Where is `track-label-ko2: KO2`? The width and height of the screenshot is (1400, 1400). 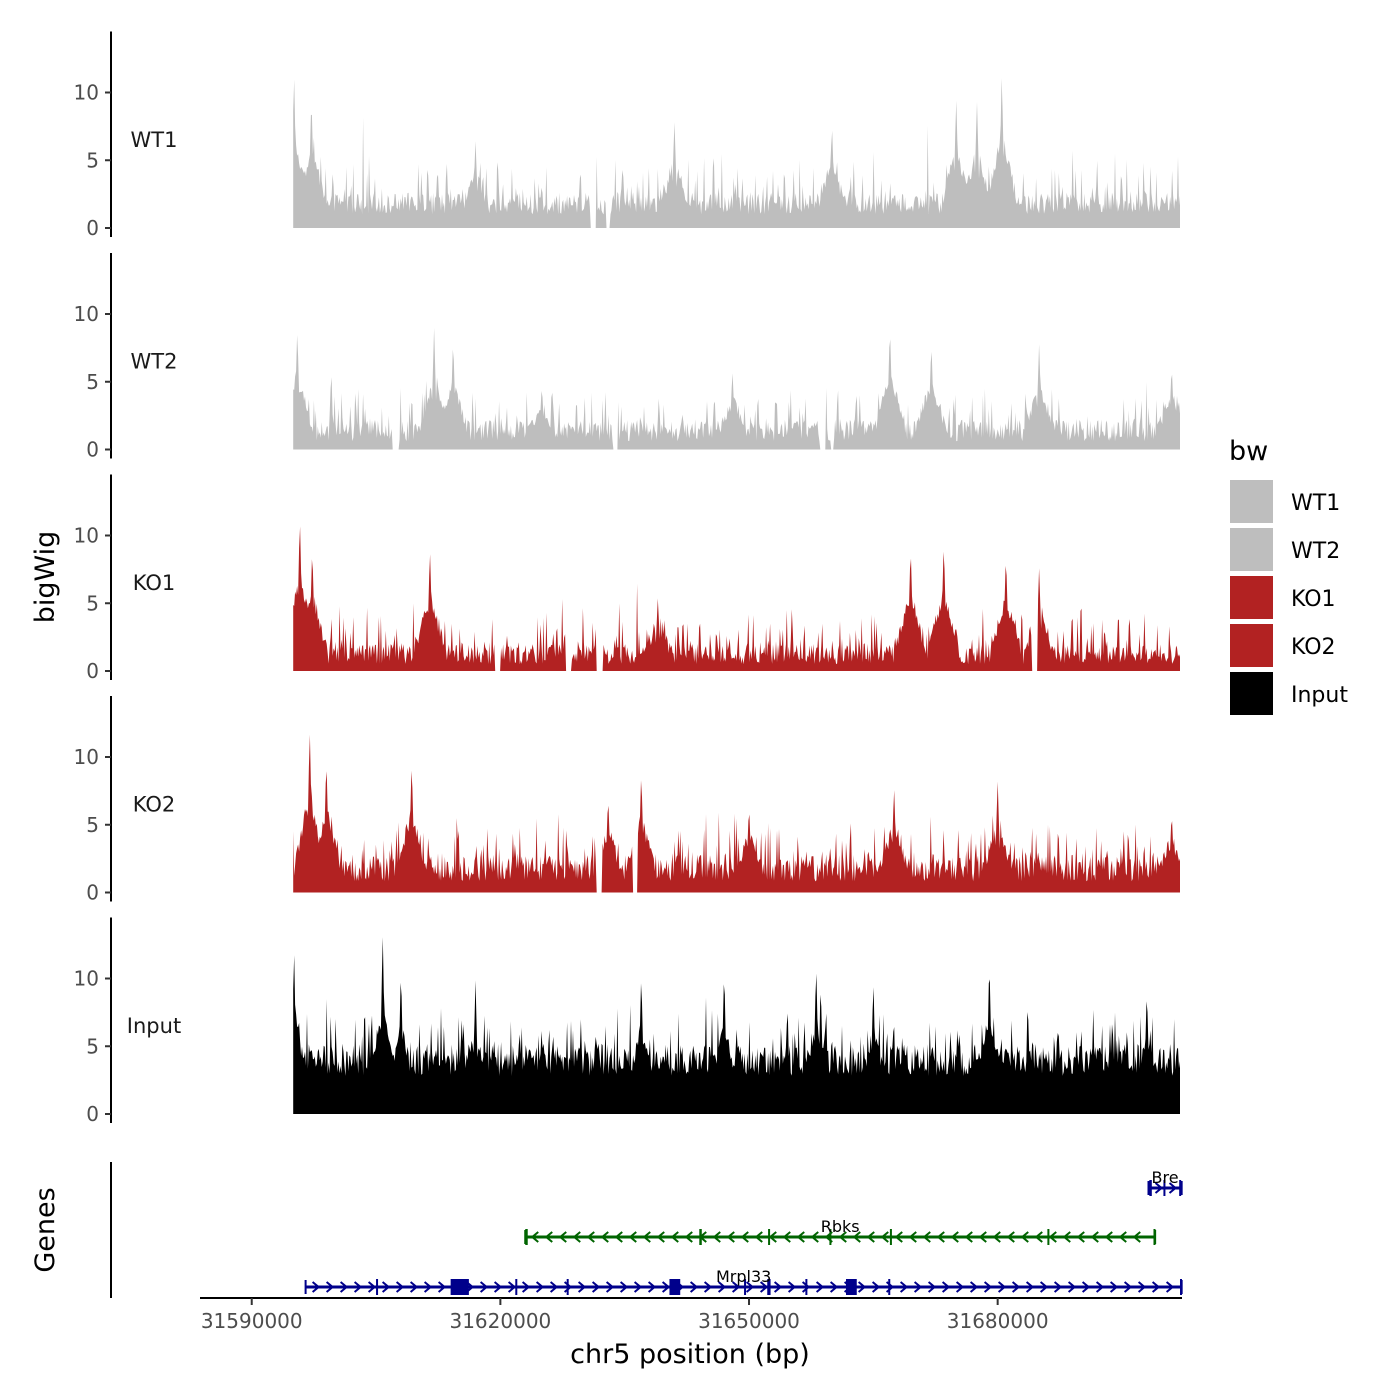 track-label-ko2: KO2 is located at coordinates (154, 804).